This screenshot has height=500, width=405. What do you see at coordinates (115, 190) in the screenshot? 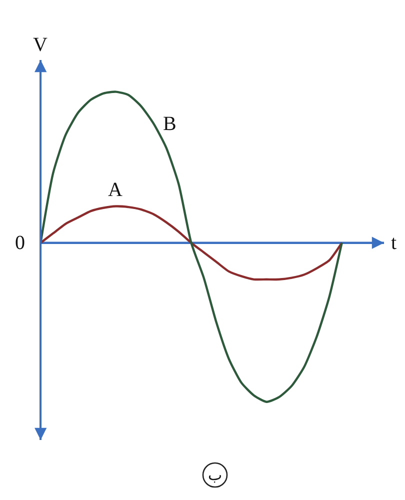
I see `series-label: A` at bounding box center [115, 190].